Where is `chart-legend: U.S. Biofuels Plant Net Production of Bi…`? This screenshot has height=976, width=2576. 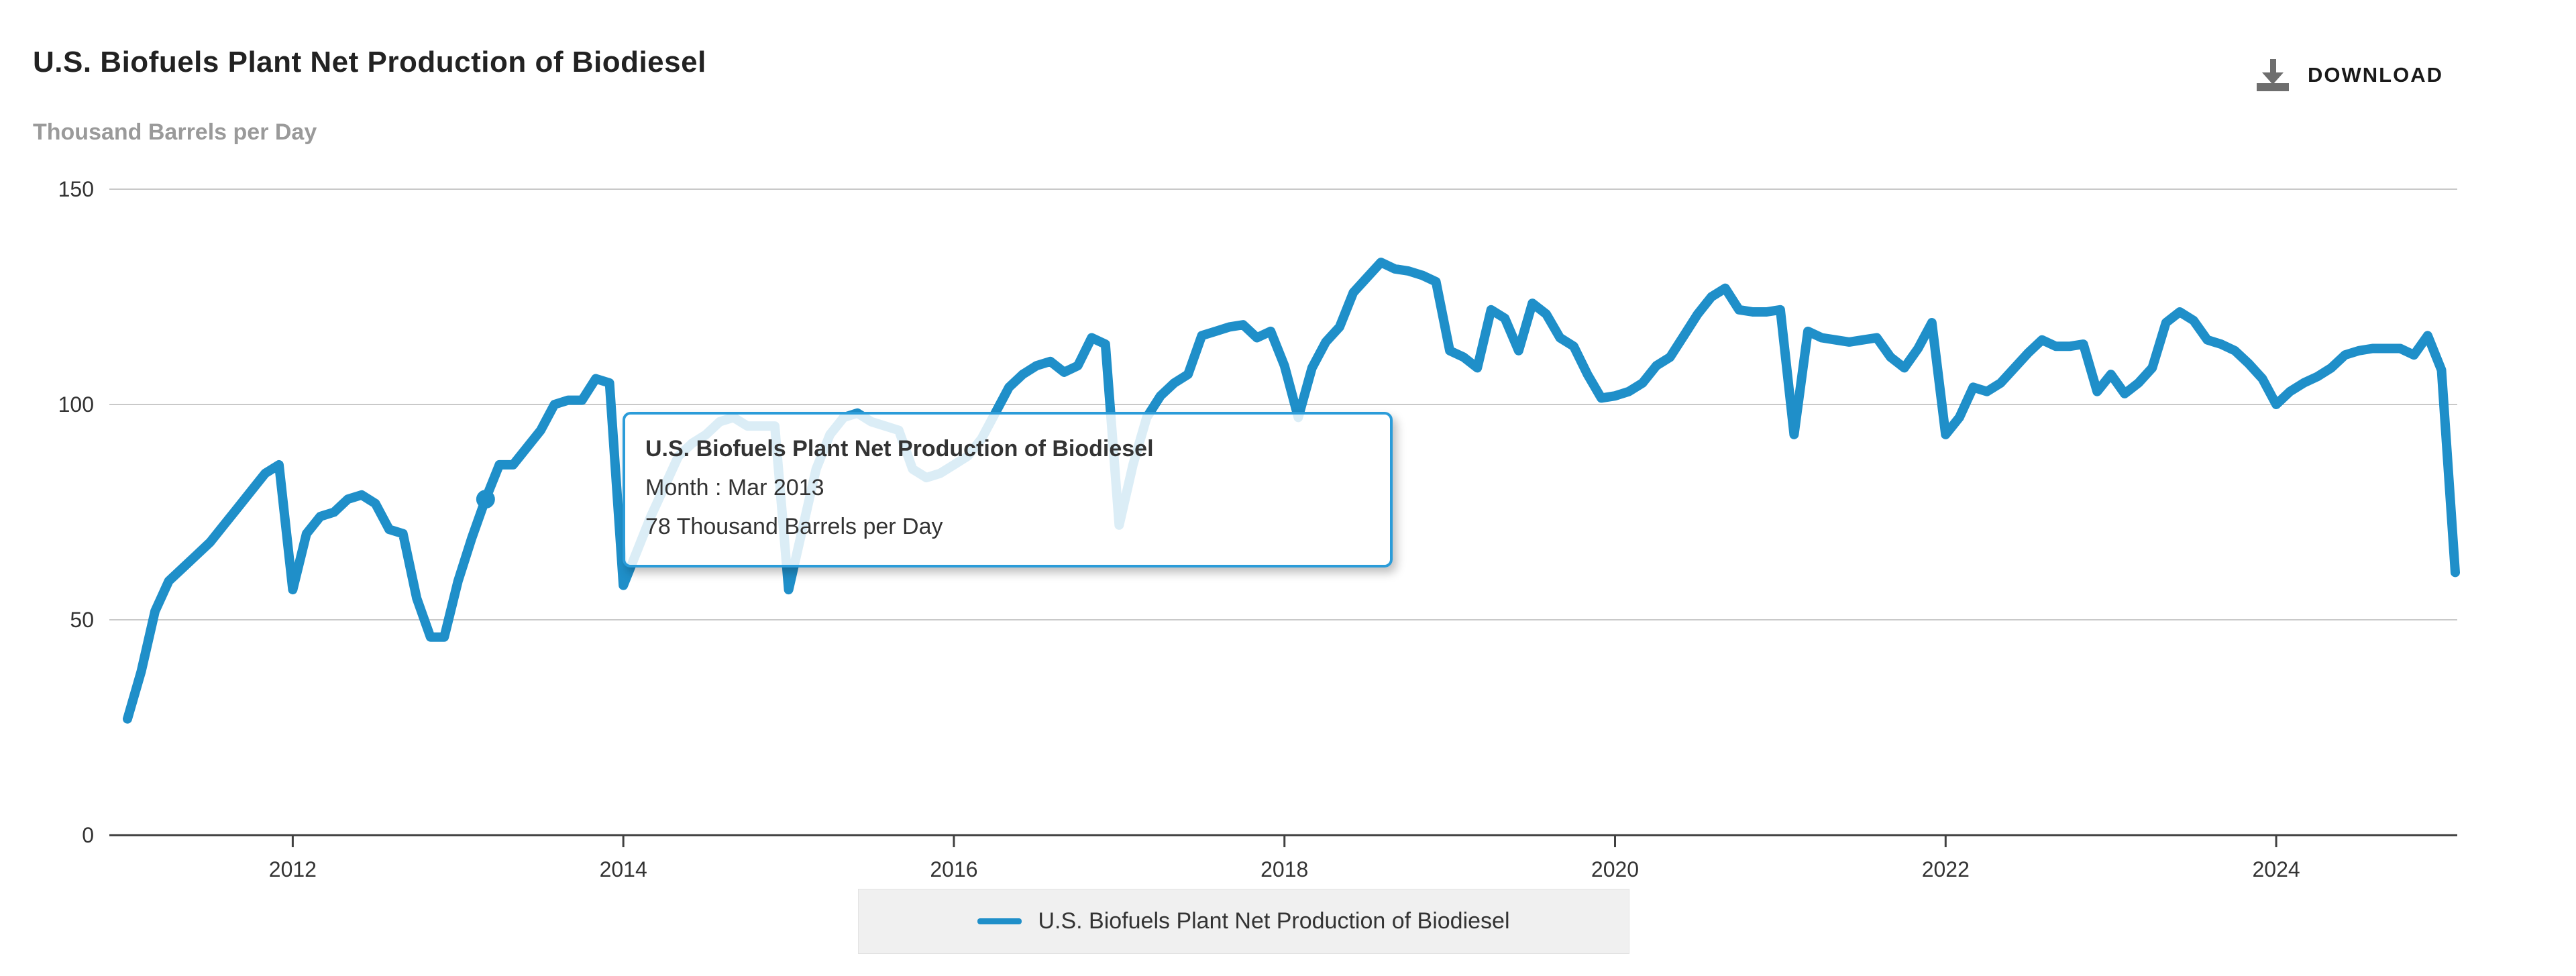 chart-legend: U.S. Biofuels Plant Net Production of Bi… is located at coordinates (1243, 921).